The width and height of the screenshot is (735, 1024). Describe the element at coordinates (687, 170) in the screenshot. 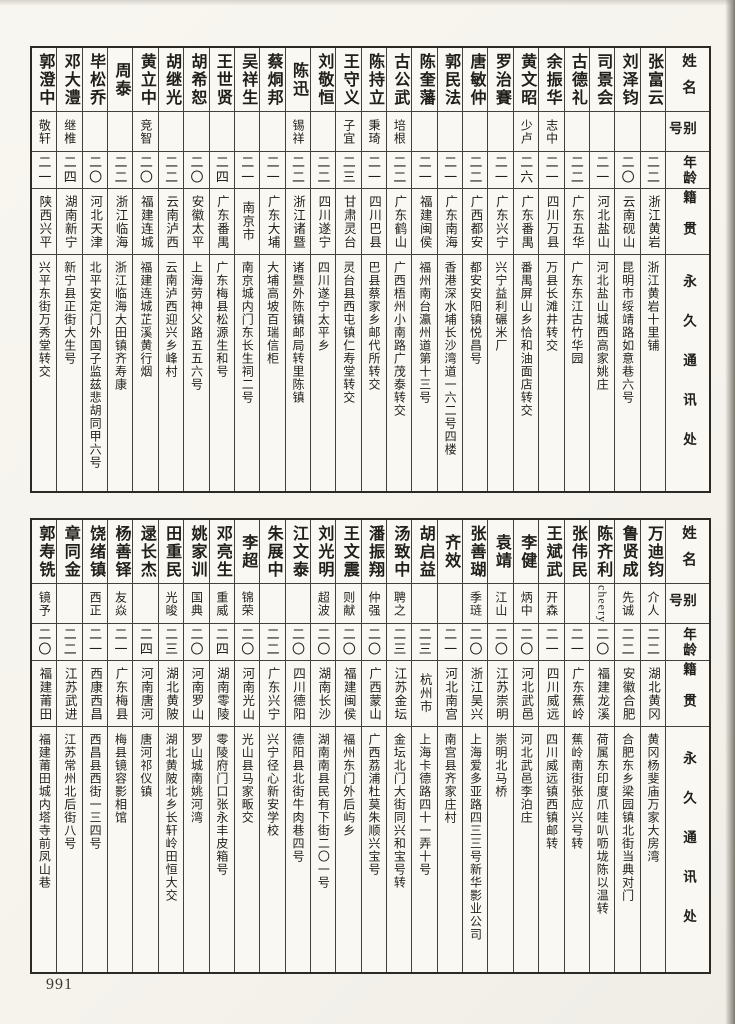

I see `header-age-label: 年龄` at that location.